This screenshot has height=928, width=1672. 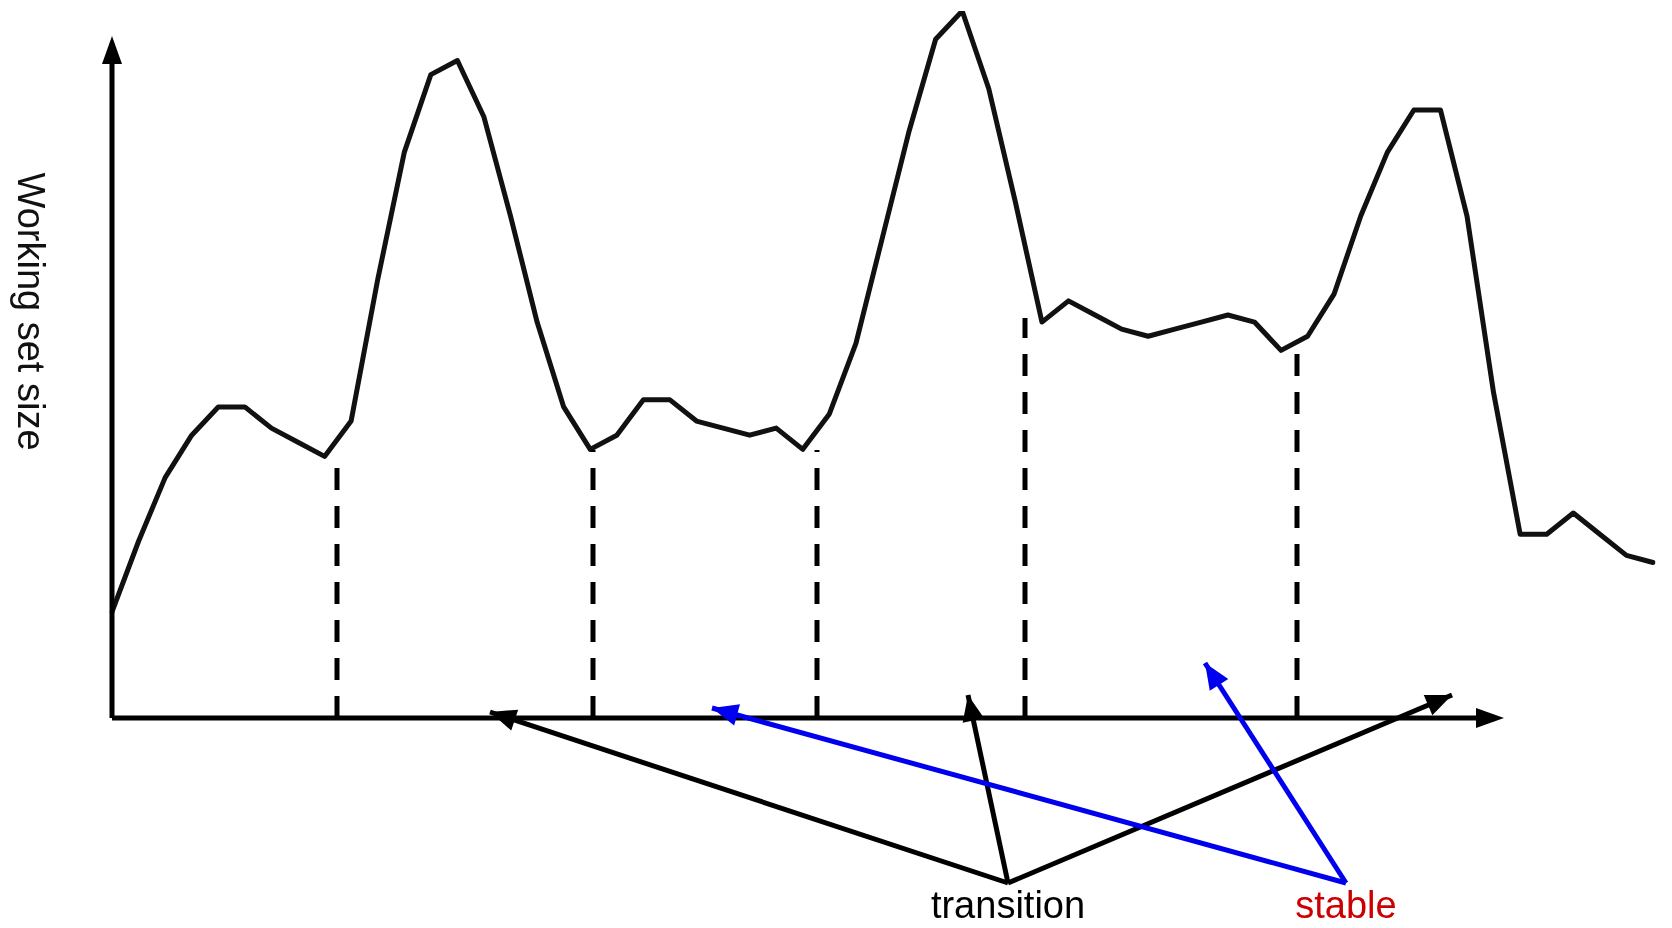 What do you see at coordinates (30, 312) in the screenshot?
I see `y-axis-title: Working set size` at bounding box center [30, 312].